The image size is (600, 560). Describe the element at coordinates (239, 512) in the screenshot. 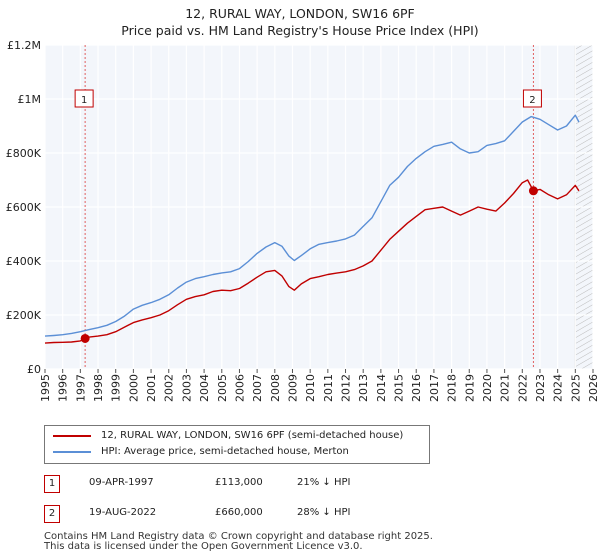

I see `transaction-price: £660,000` at that location.